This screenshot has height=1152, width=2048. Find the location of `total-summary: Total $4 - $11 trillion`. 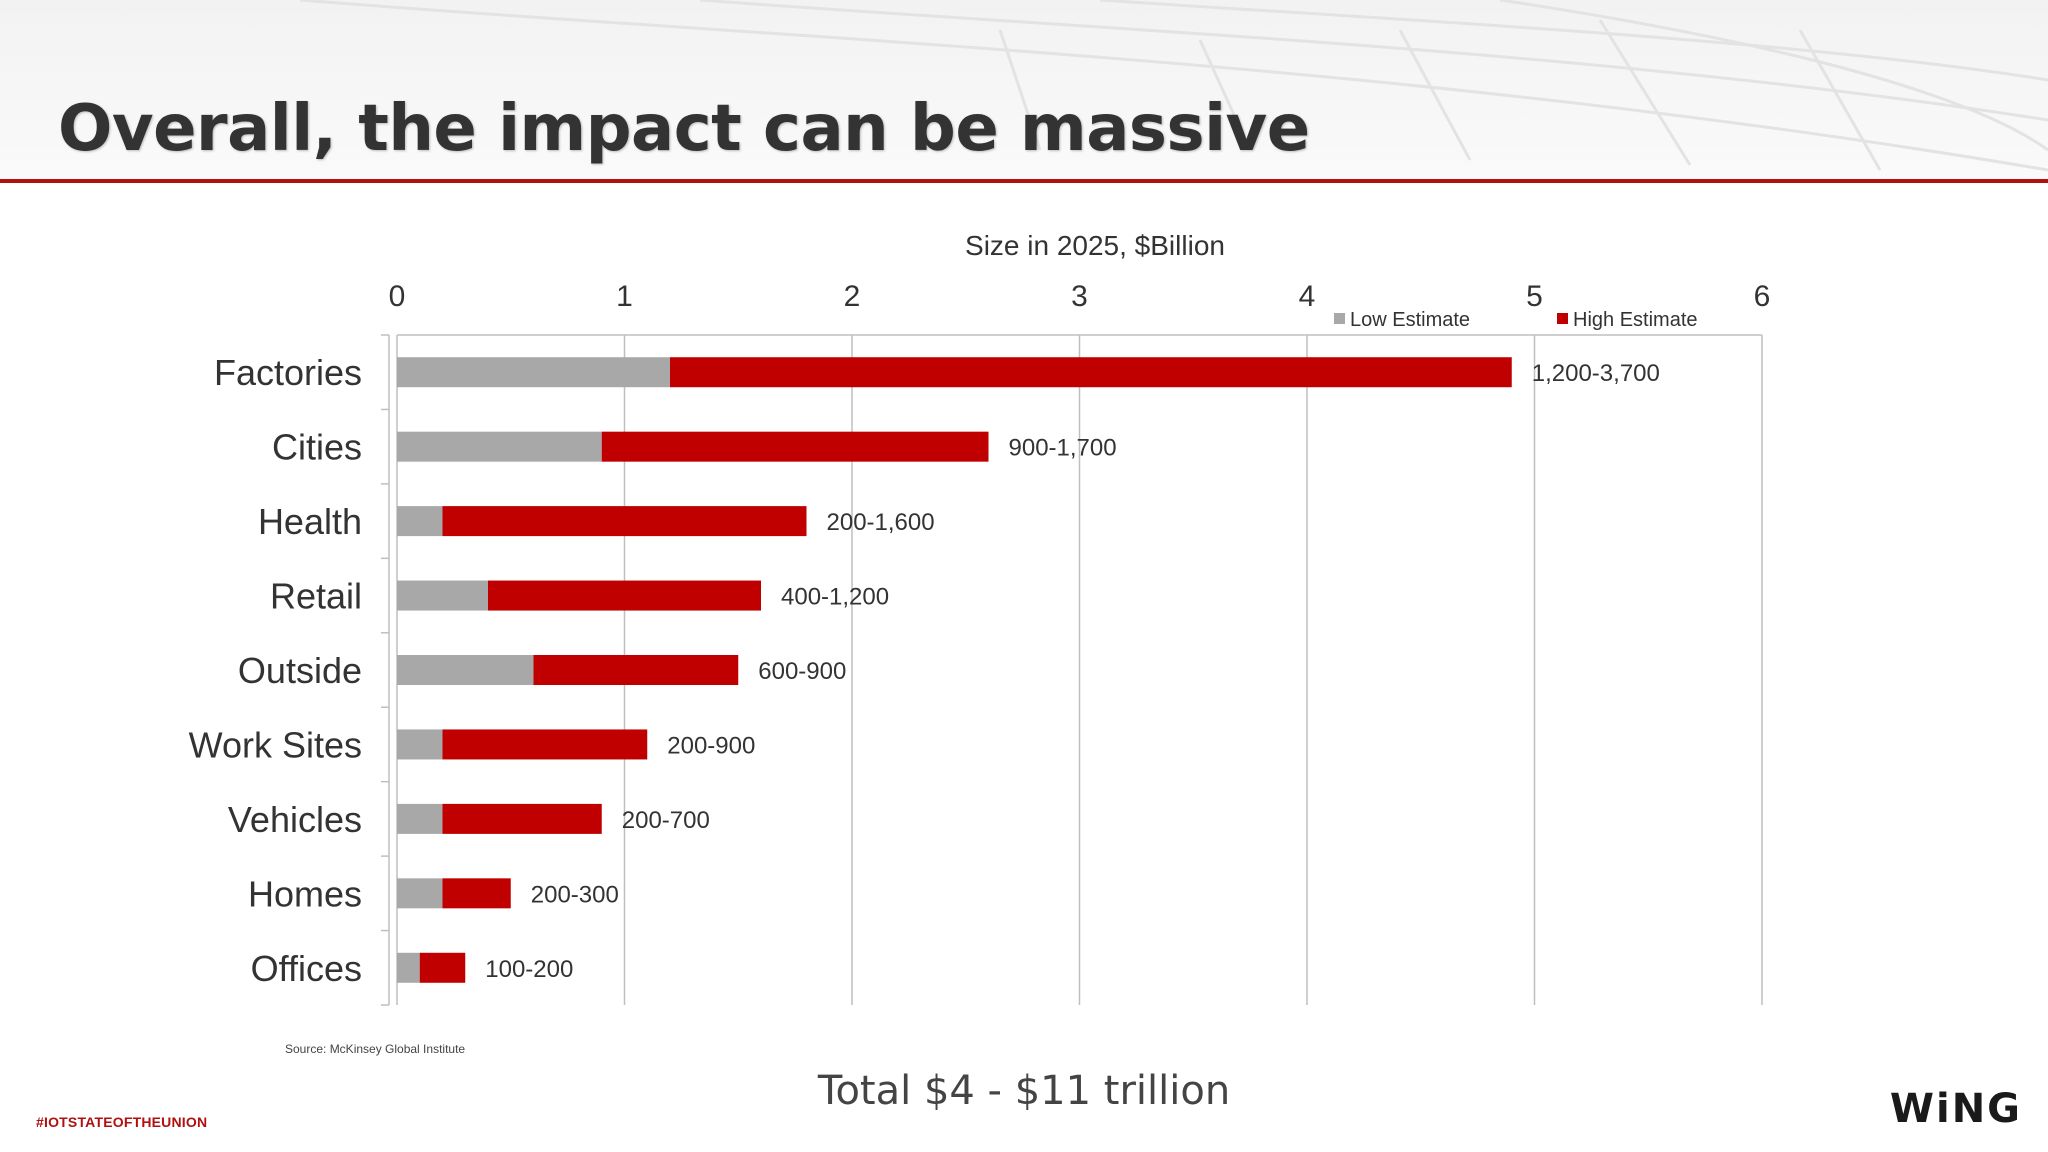

total-summary: Total $4 - $11 trillion is located at coordinates (1024, 1091).